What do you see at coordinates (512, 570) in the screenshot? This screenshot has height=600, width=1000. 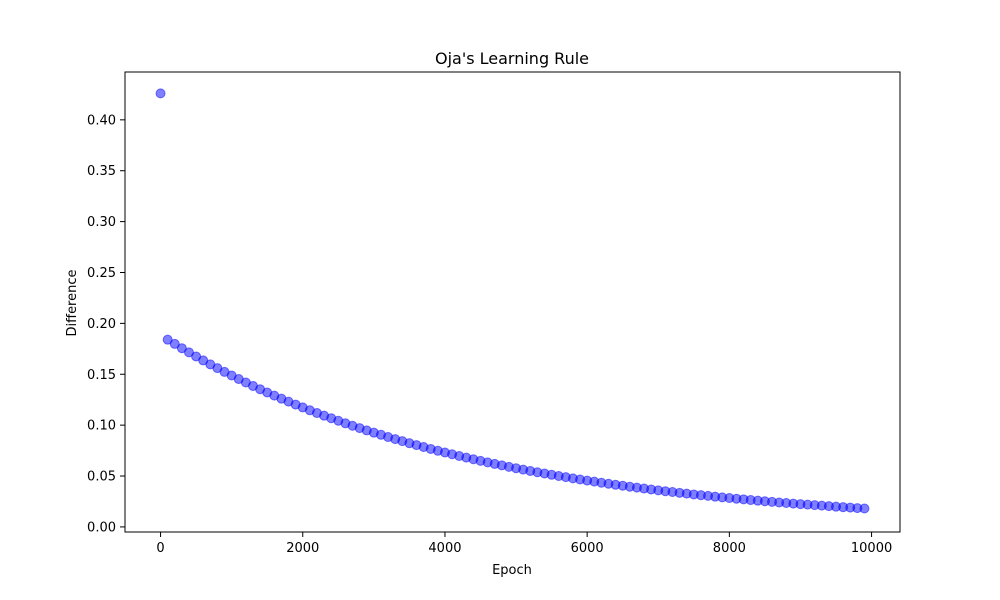 I see `x-axis-label: Epoch` at bounding box center [512, 570].